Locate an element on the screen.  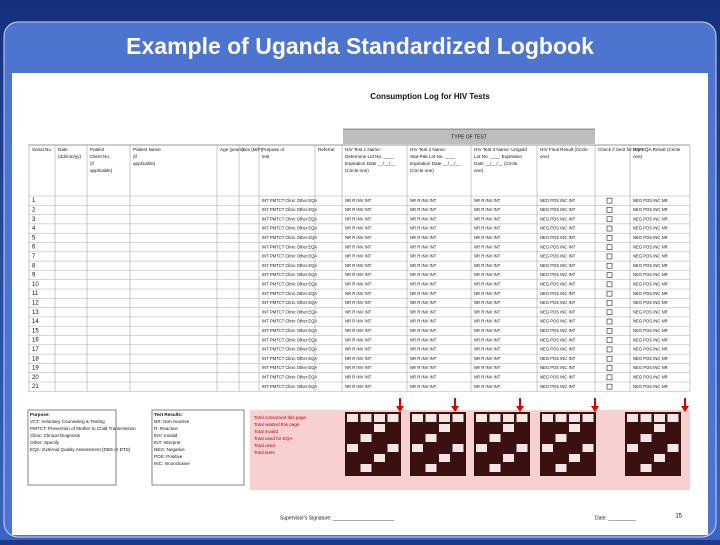
row-number: 10 is located at coordinates (35, 285).